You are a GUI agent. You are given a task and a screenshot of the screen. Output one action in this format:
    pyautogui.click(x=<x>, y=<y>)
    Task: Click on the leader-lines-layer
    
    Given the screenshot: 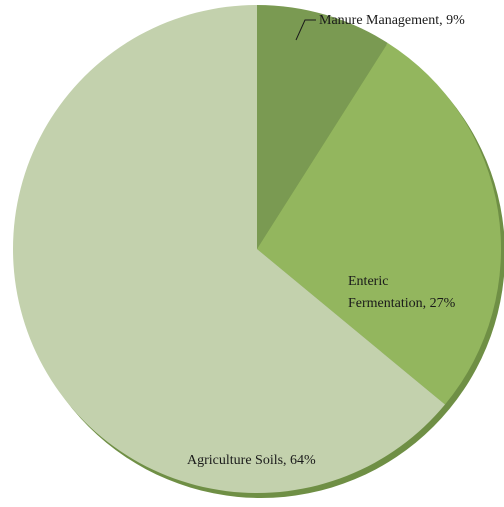 What is the action you would take?
    pyautogui.click(x=305, y=30)
    